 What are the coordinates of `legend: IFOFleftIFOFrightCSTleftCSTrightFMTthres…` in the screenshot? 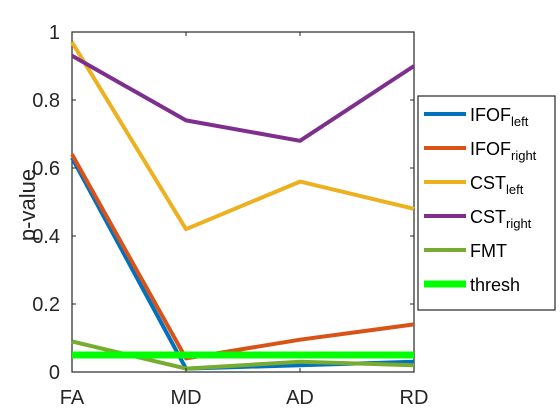 It's located at (486, 203).